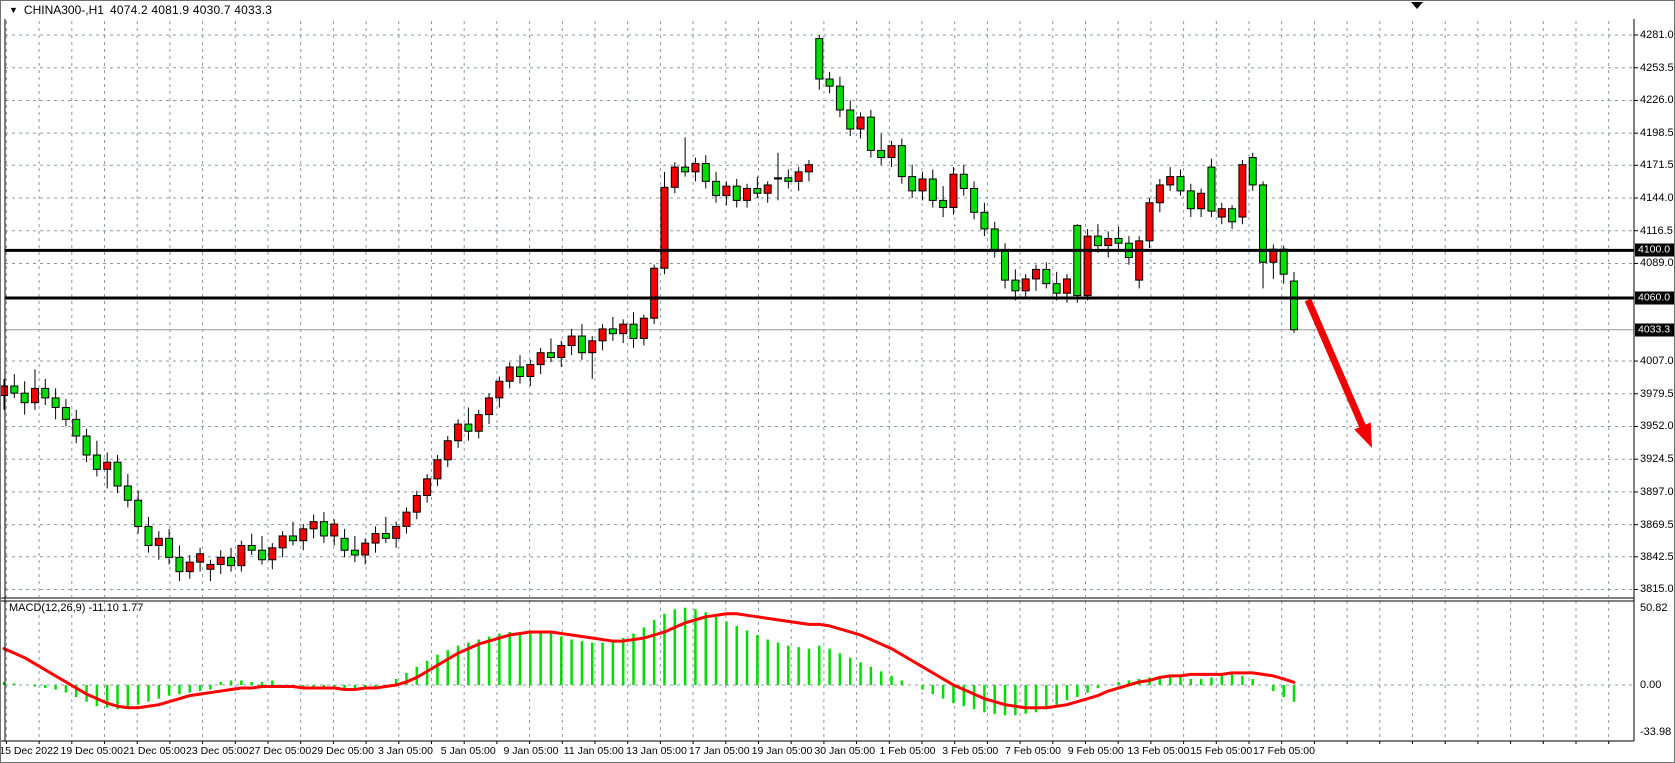 The height and width of the screenshot is (763, 1675). Describe the element at coordinates (1654, 250) in the screenshot. I see `level-price-tag: 4100.0` at that location.